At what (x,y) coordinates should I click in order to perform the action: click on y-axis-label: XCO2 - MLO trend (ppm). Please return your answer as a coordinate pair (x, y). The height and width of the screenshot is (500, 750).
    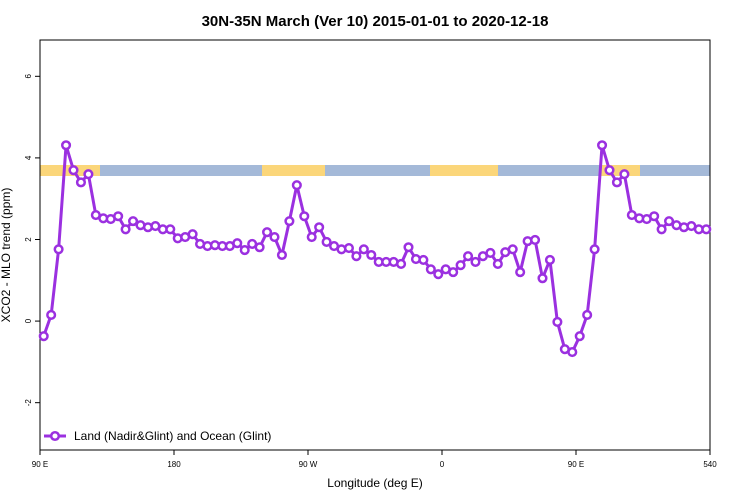
    Looking at the image, I should click on (6, 255).